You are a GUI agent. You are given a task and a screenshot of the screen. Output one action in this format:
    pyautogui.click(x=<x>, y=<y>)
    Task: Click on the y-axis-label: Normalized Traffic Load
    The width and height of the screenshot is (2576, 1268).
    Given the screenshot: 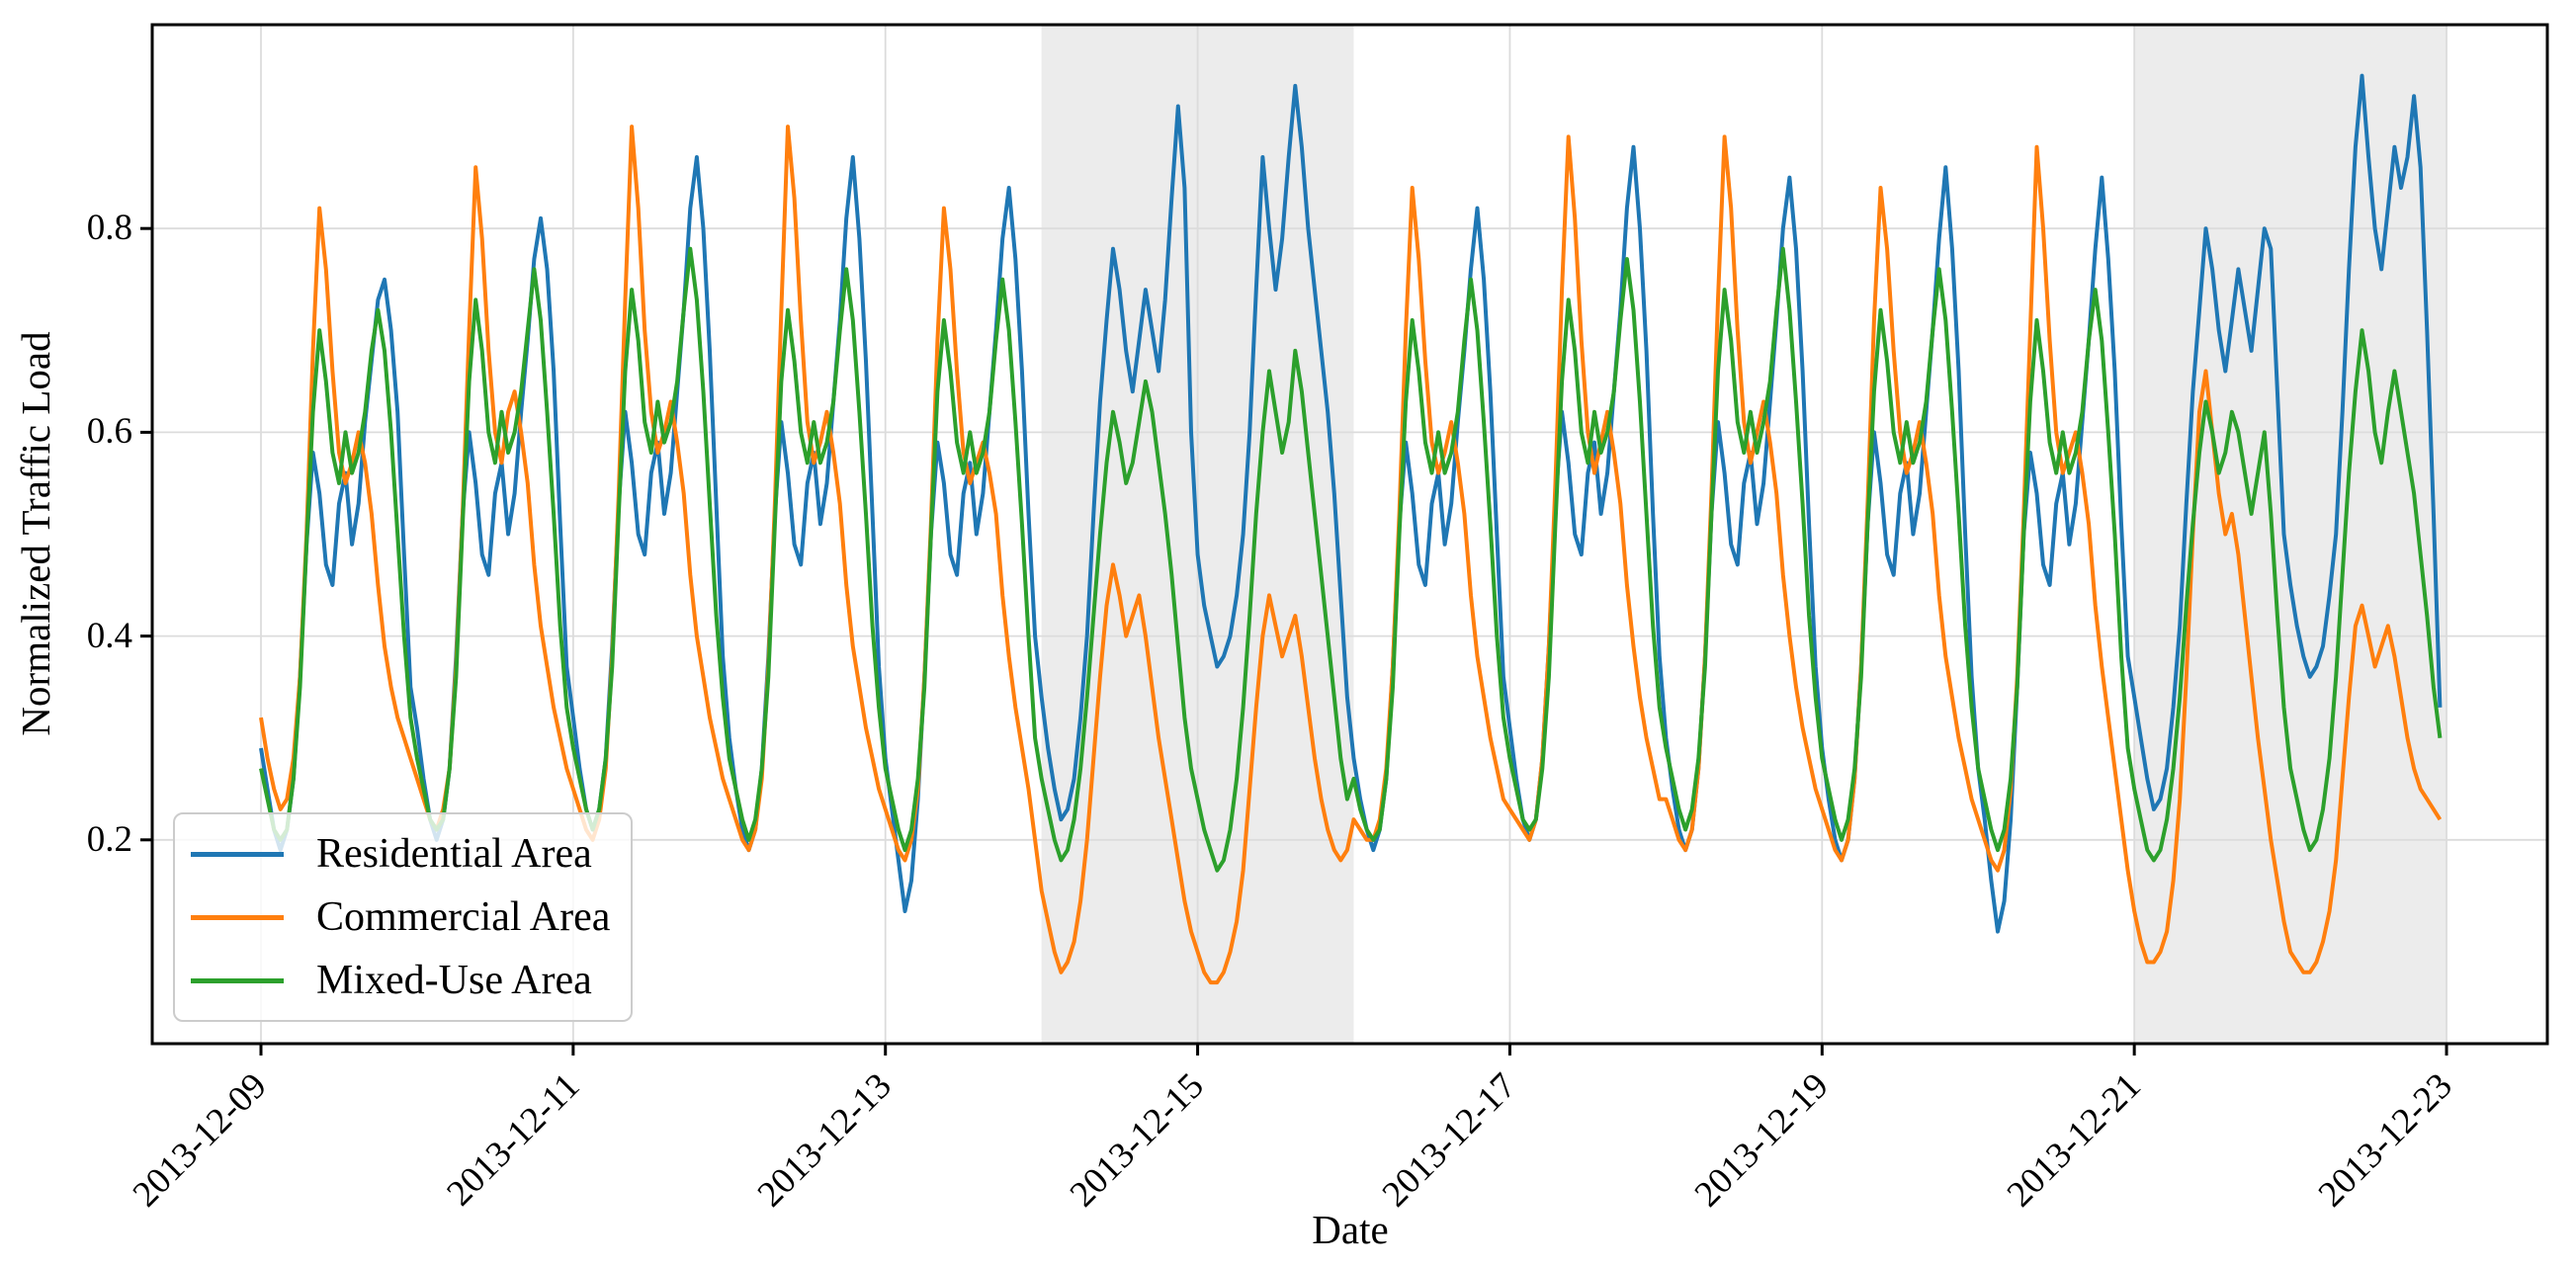 What is the action you would take?
    pyautogui.click(x=35, y=533)
    